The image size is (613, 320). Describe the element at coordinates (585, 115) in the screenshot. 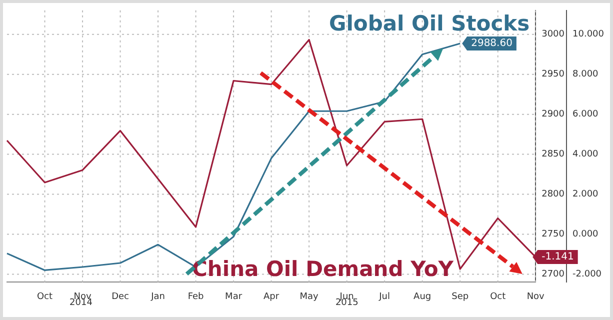

I see `y2-tick-label: 6.000` at that location.